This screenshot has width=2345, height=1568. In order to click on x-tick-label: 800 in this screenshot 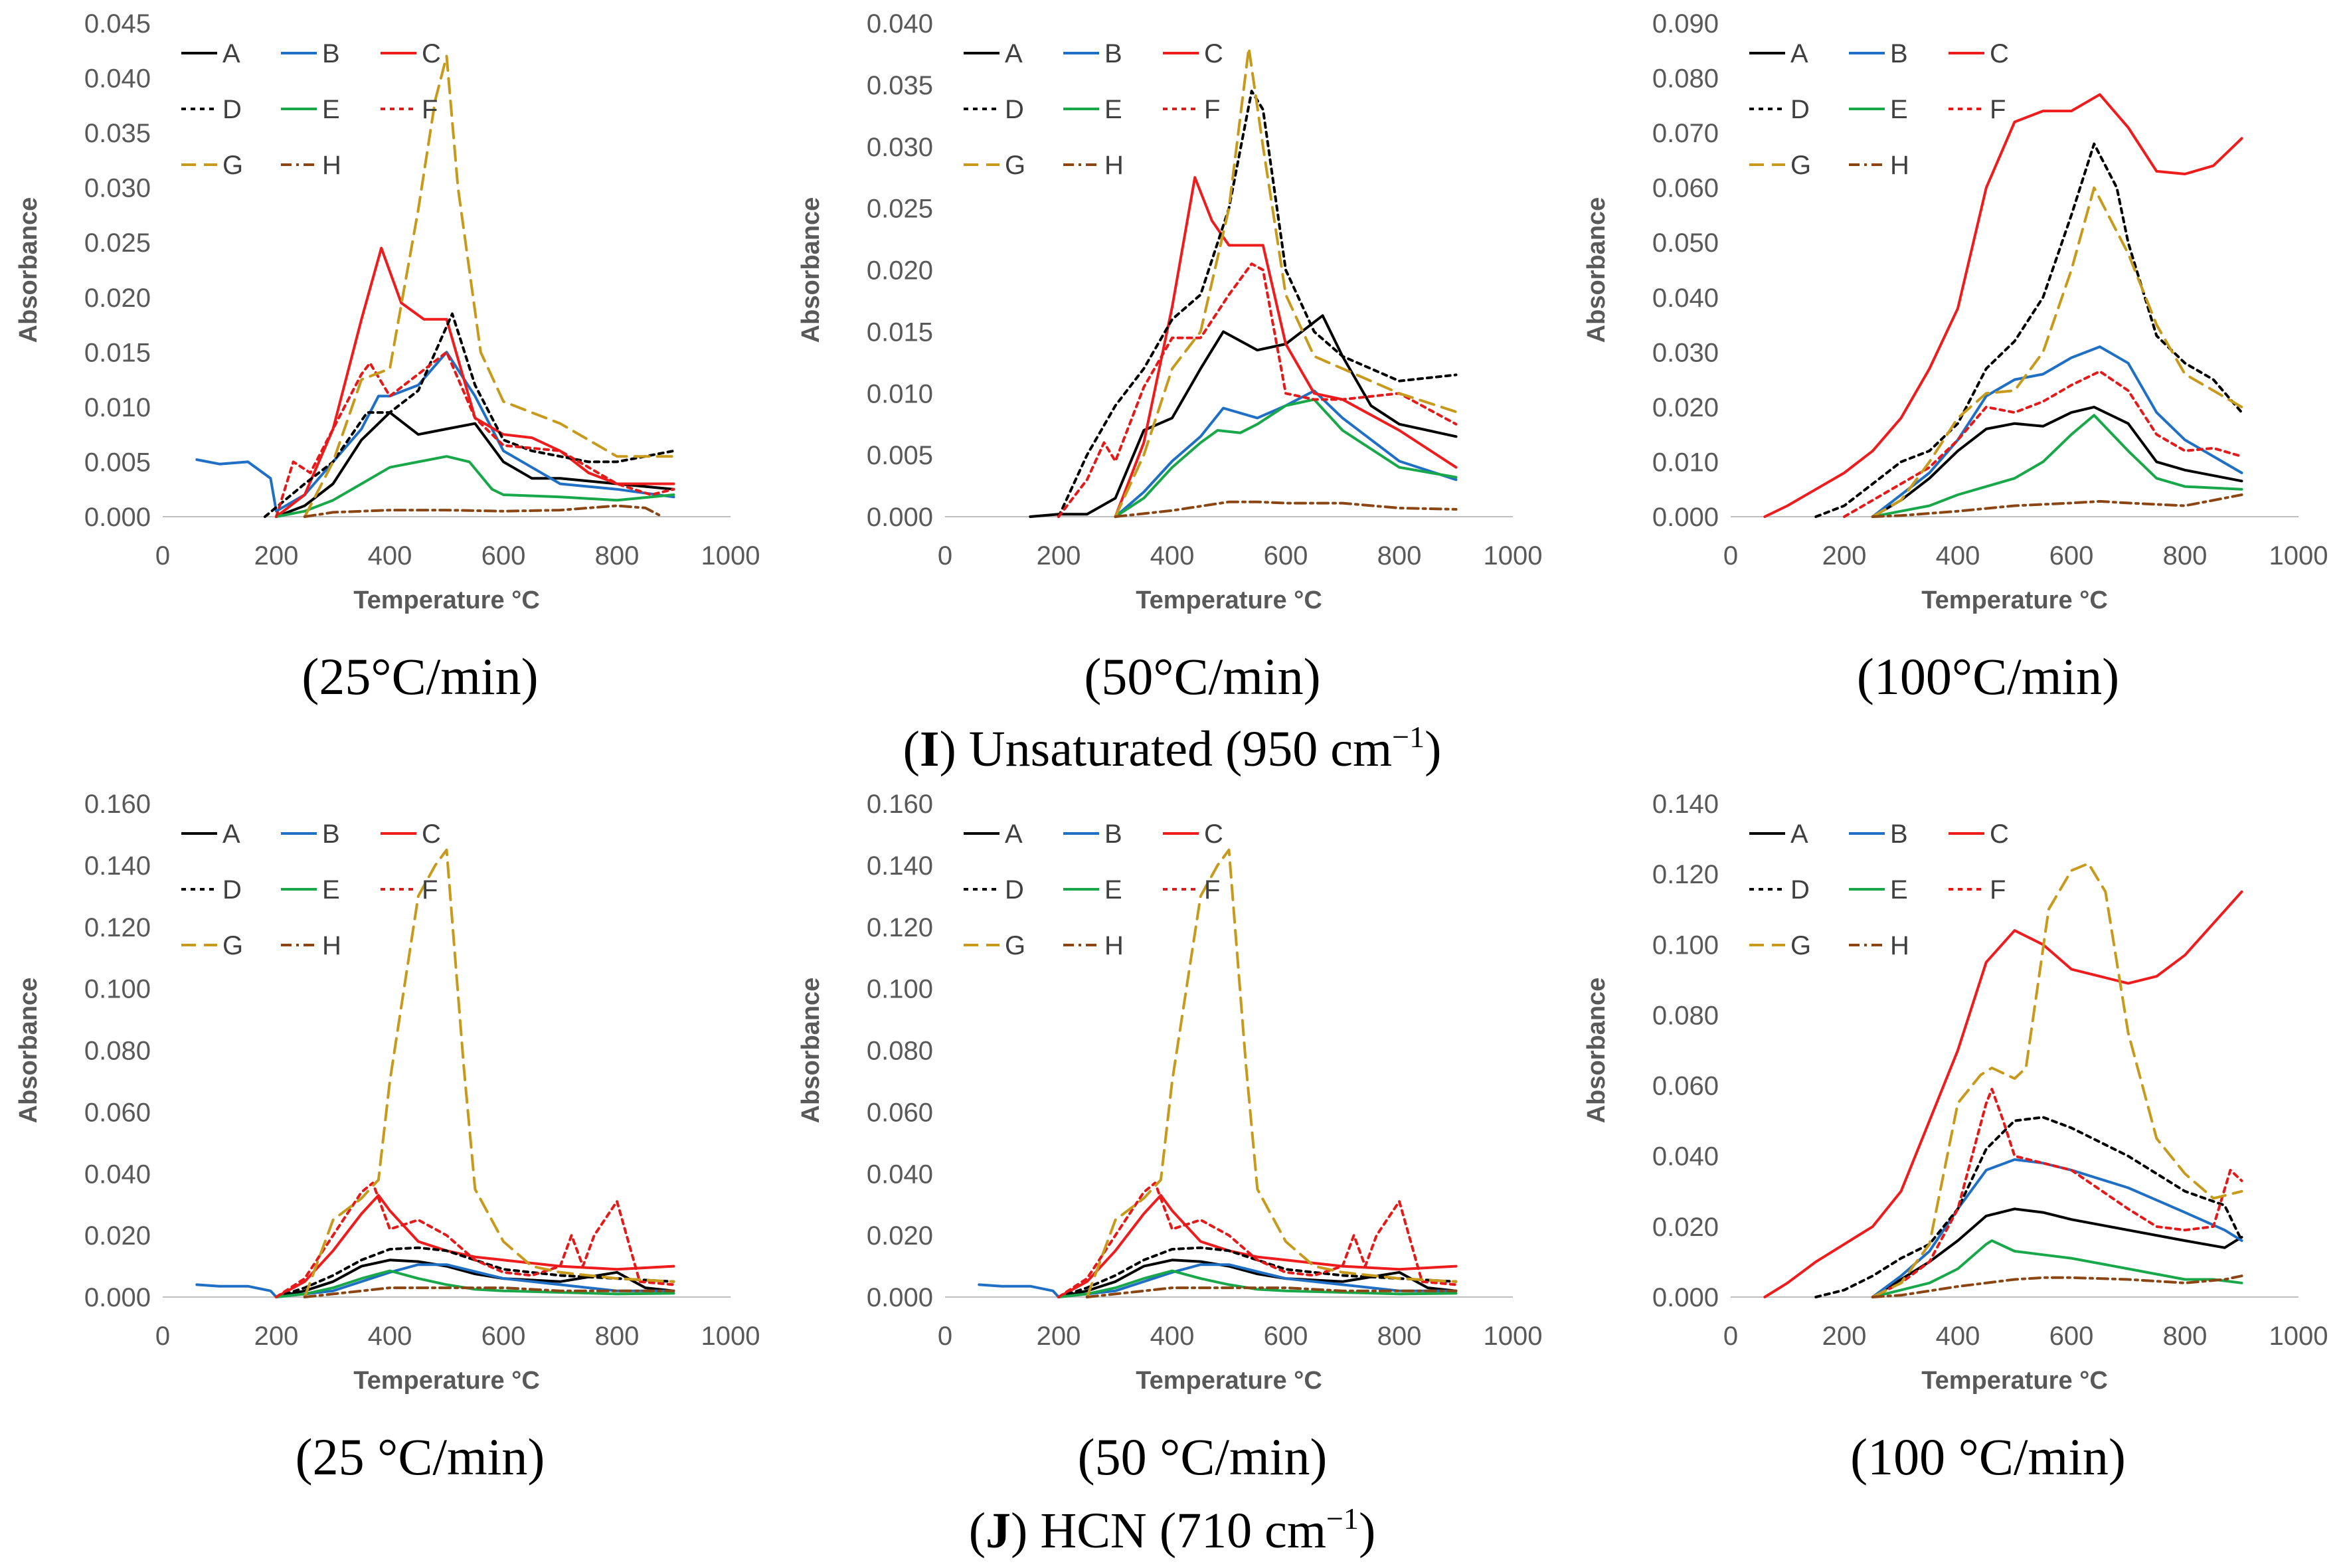, I will do `click(1399, 1336)`.